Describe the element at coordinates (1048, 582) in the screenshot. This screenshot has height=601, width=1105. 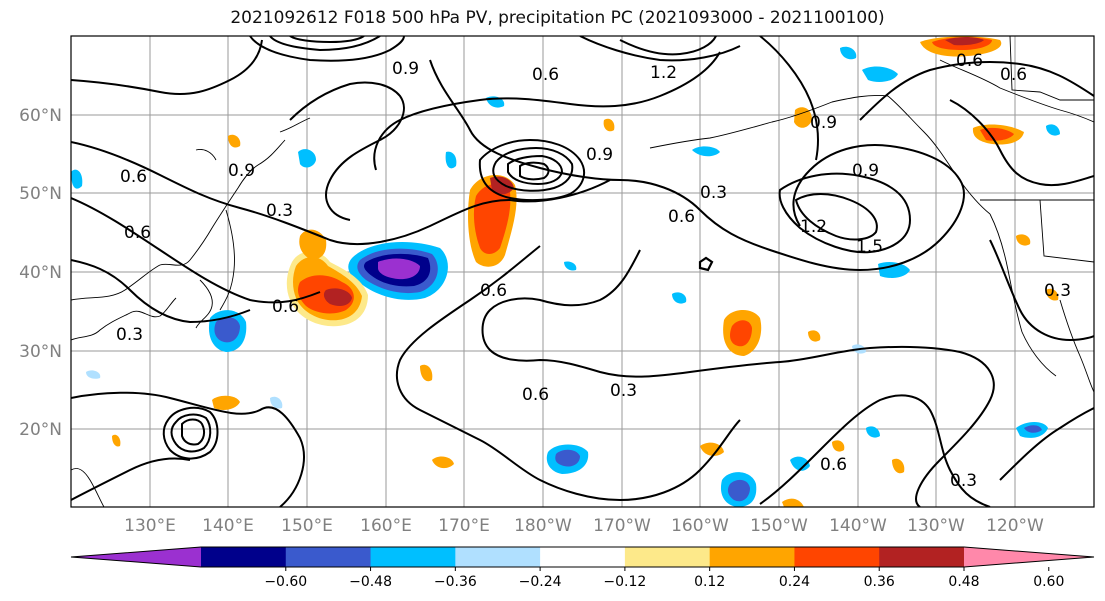
I see `colorbar-tick-label: 0.60` at that location.